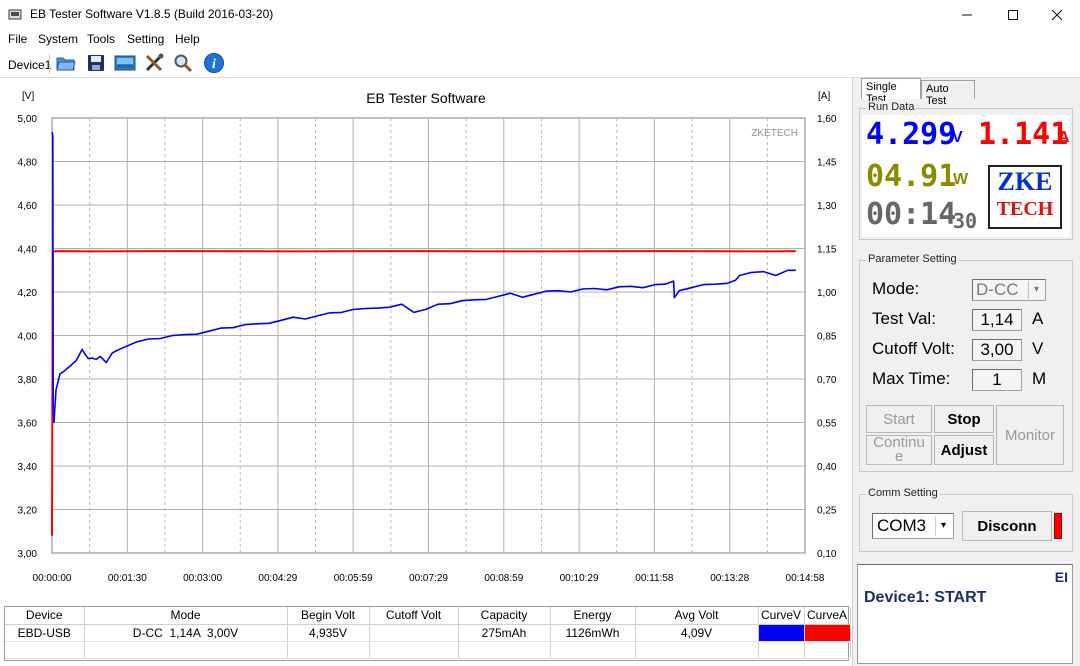 Image resolution: width=1080 pixels, height=666 pixels. What do you see at coordinates (965, 614) in the screenshot?
I see `status-panel: EI Device1: START` at bounding box center [965, 614].